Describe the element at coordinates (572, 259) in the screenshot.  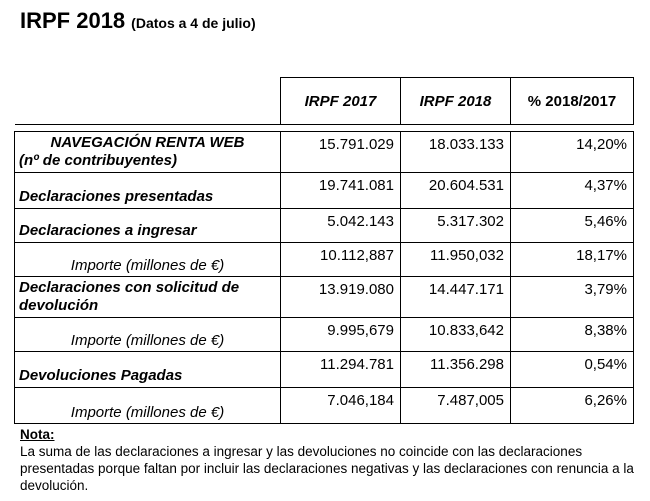
I see `cell-pct: 18,17%` at that location.